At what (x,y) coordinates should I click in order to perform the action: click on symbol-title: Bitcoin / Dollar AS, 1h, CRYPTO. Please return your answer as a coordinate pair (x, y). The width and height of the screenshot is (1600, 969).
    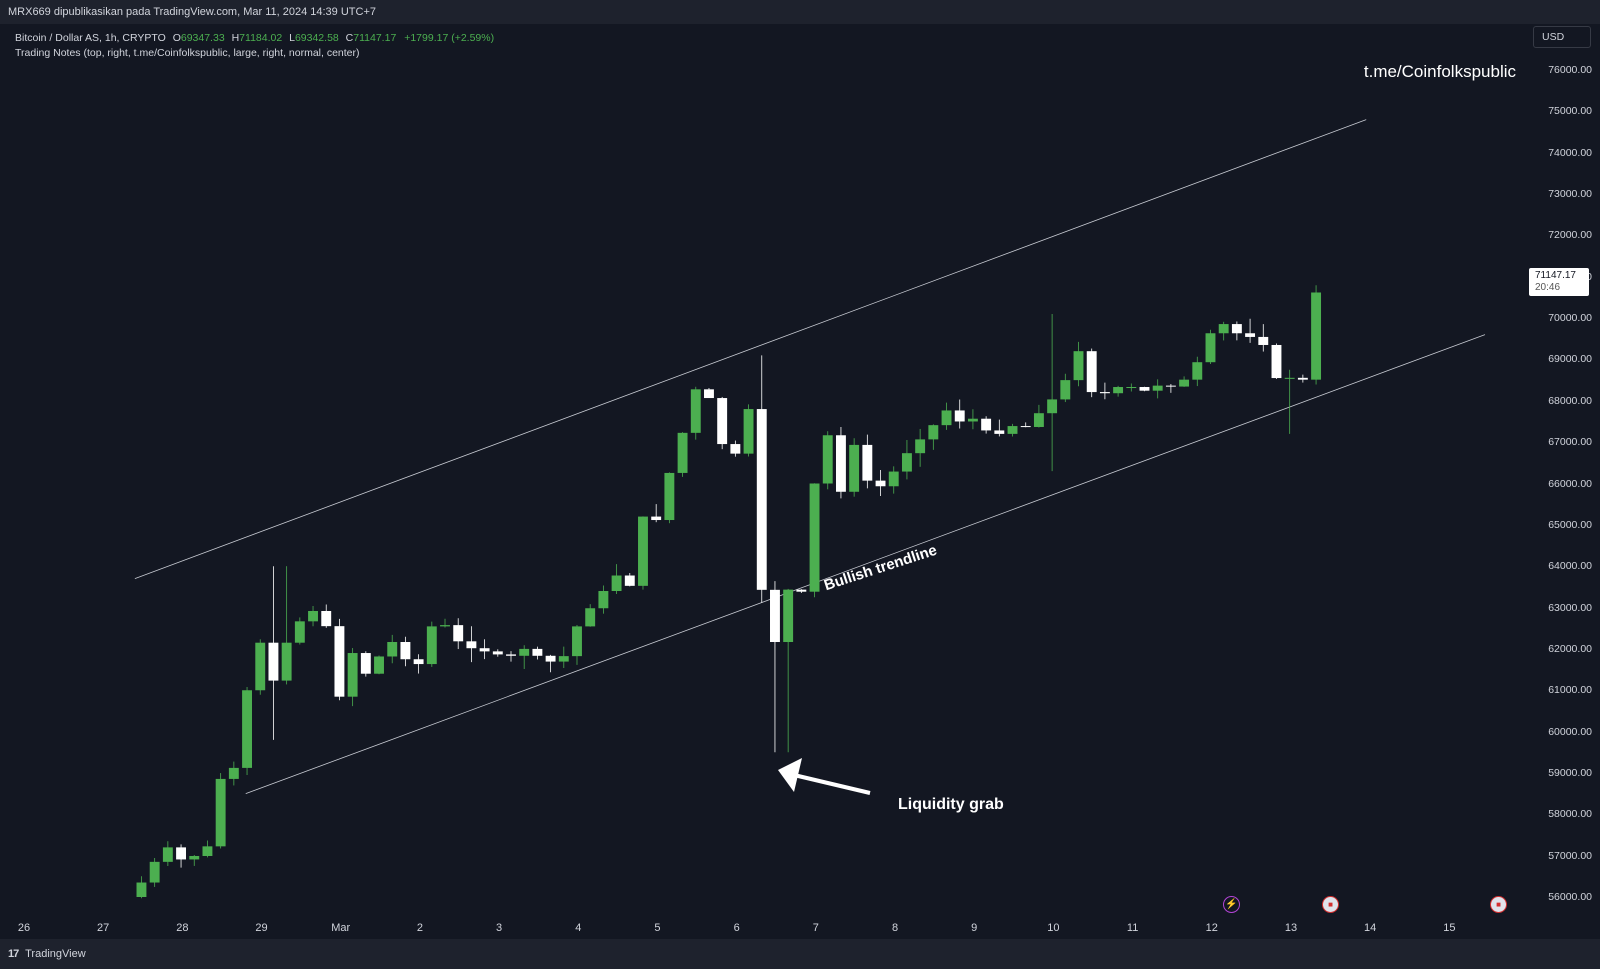
    Looking at the image, I should click on (90, 38).